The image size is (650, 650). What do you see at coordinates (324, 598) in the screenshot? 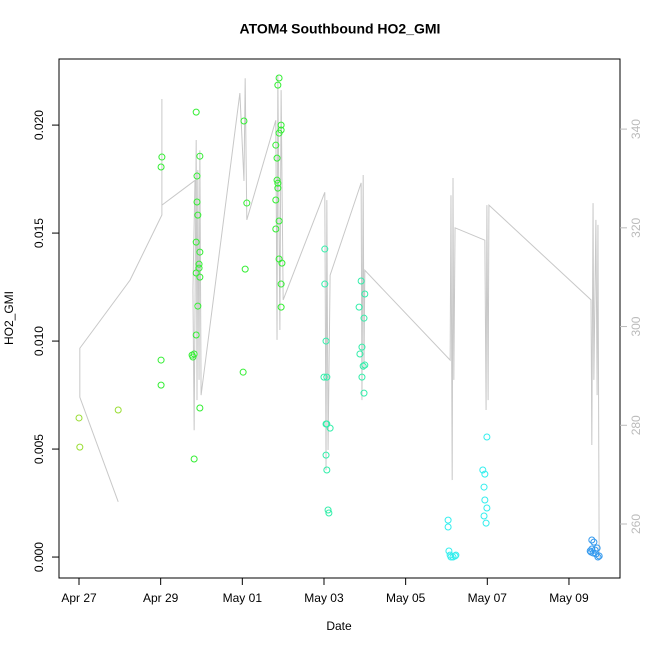
I see `x-tick-label: May 03` at bounding box center [324, 598].